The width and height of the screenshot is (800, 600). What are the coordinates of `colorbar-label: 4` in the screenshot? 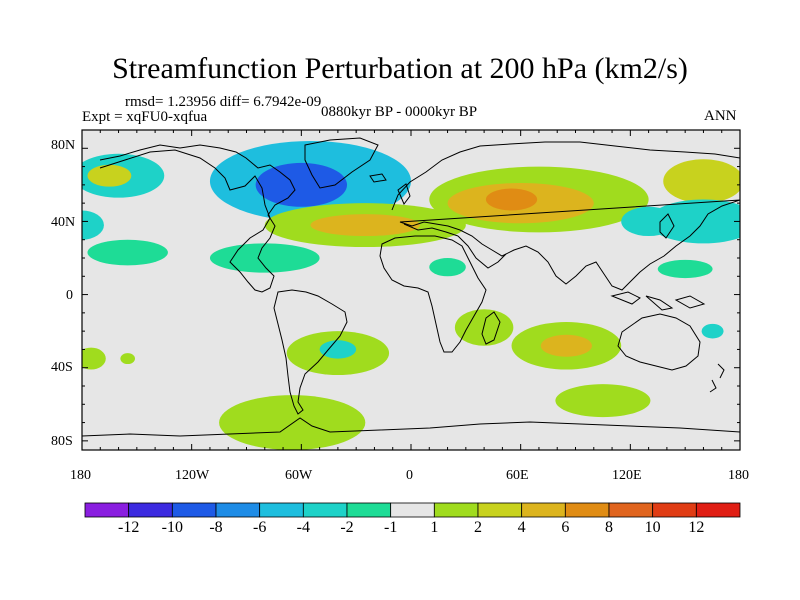 It's located at (521, 527).